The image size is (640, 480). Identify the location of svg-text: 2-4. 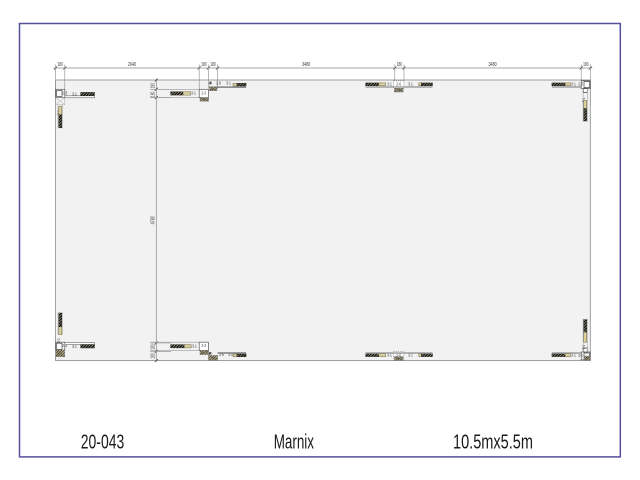
(580, 355).